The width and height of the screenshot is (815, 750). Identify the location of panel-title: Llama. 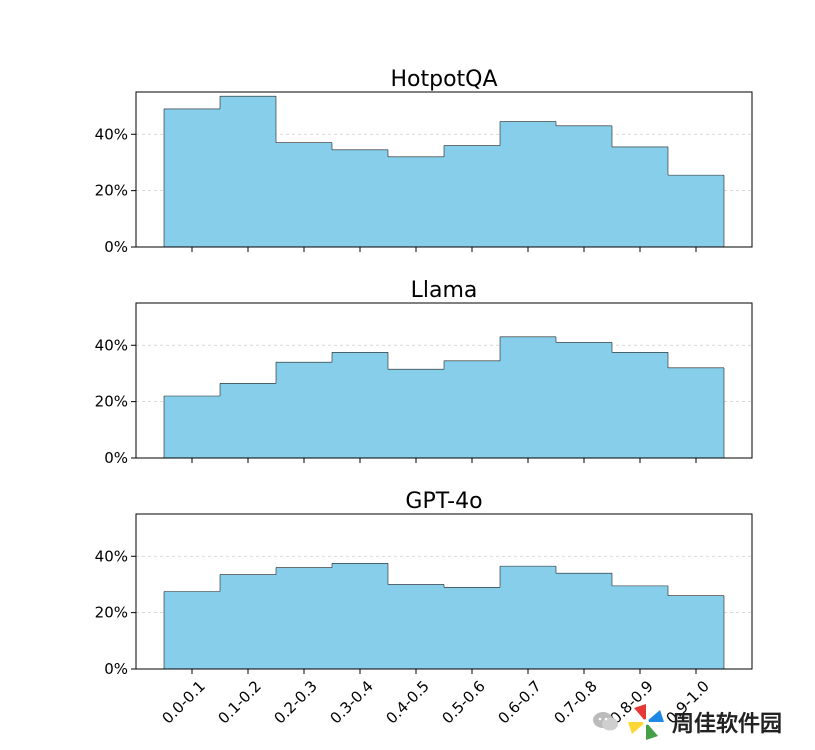
(444, 290).